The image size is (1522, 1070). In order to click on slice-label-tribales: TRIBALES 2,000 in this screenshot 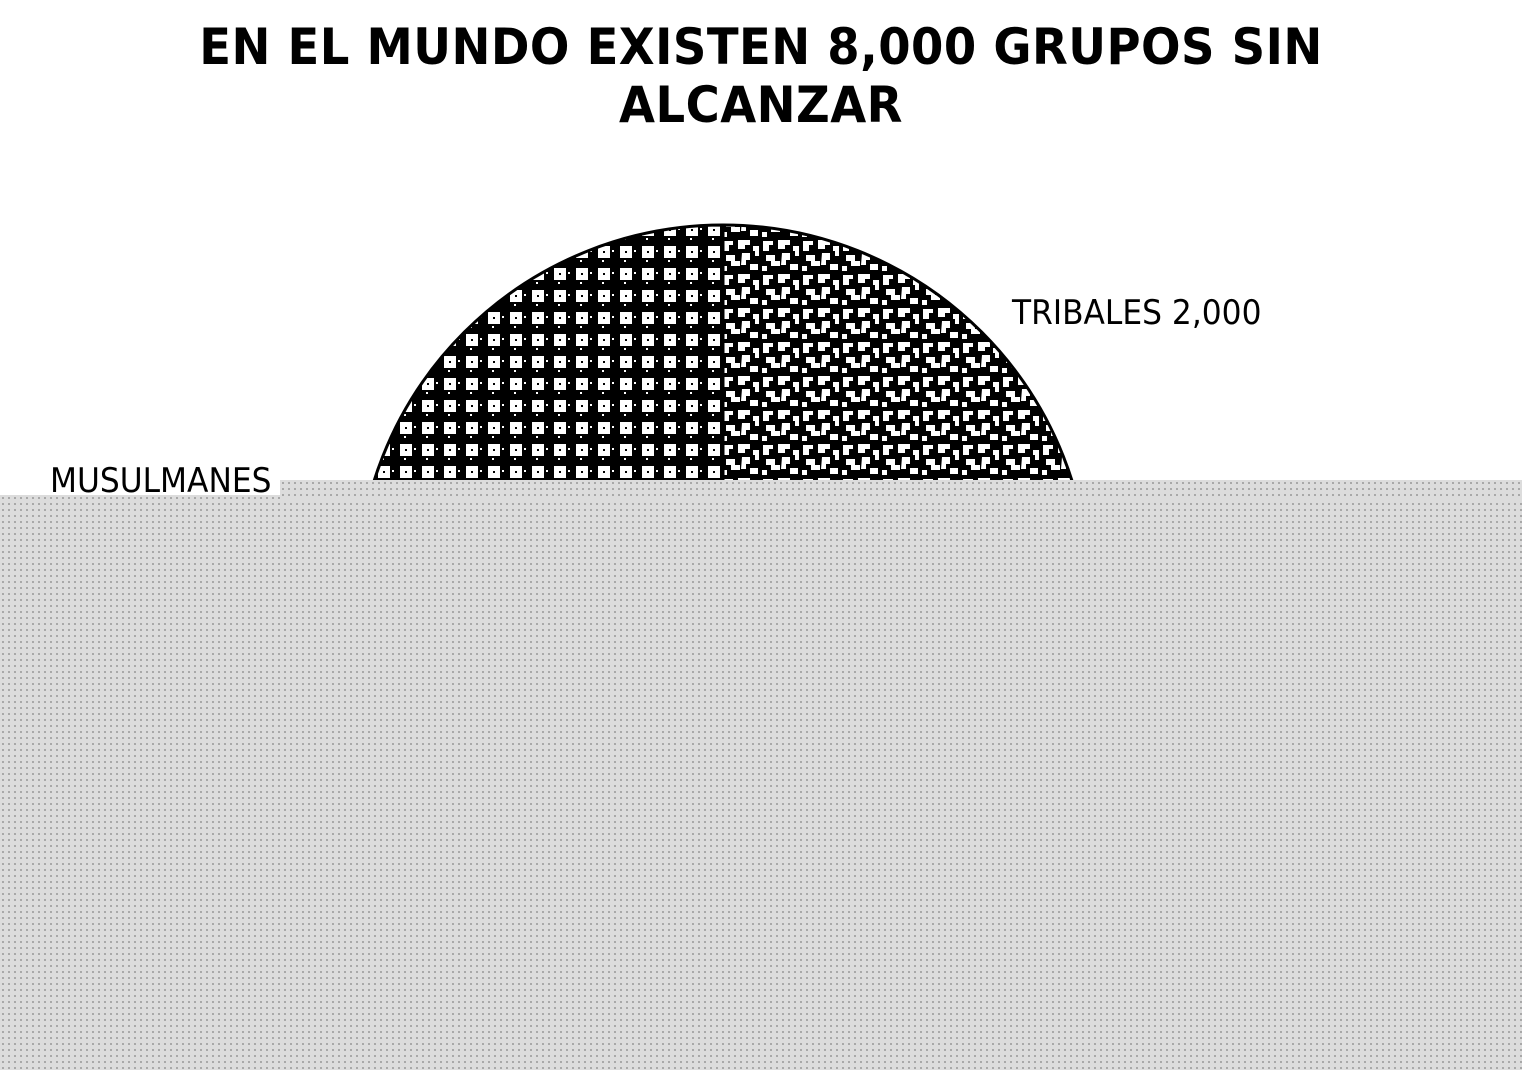, I will do `click(1136, 313)`.